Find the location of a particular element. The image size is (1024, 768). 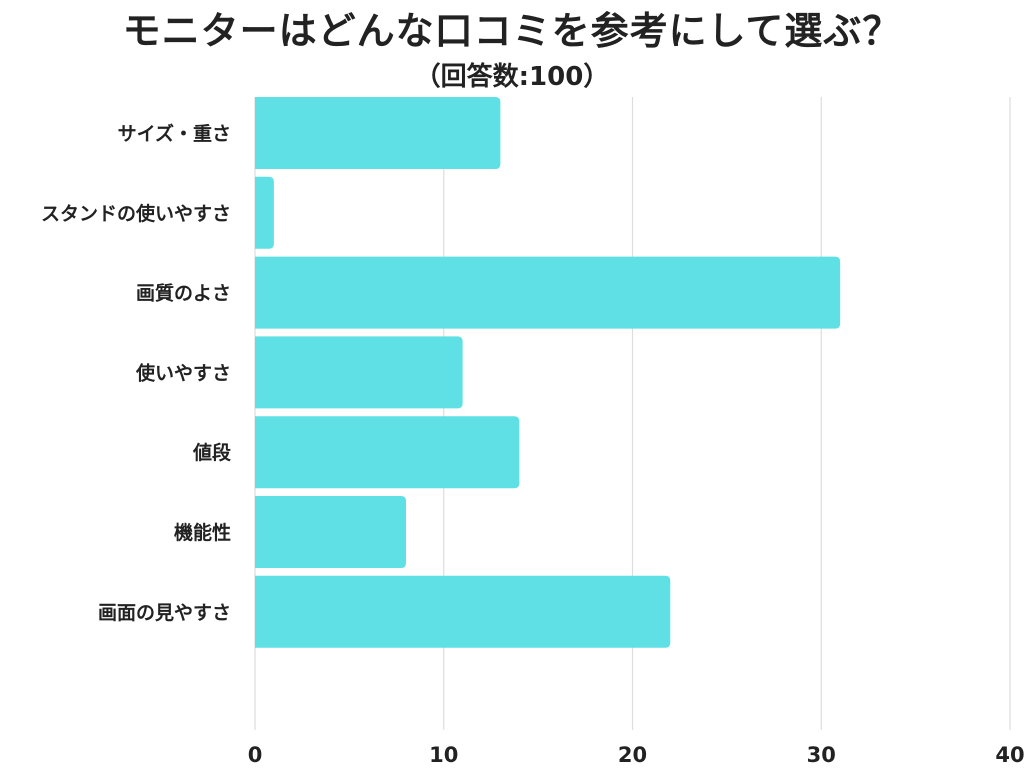

x-tick-label: 10 is located at coordinates (443, 755).